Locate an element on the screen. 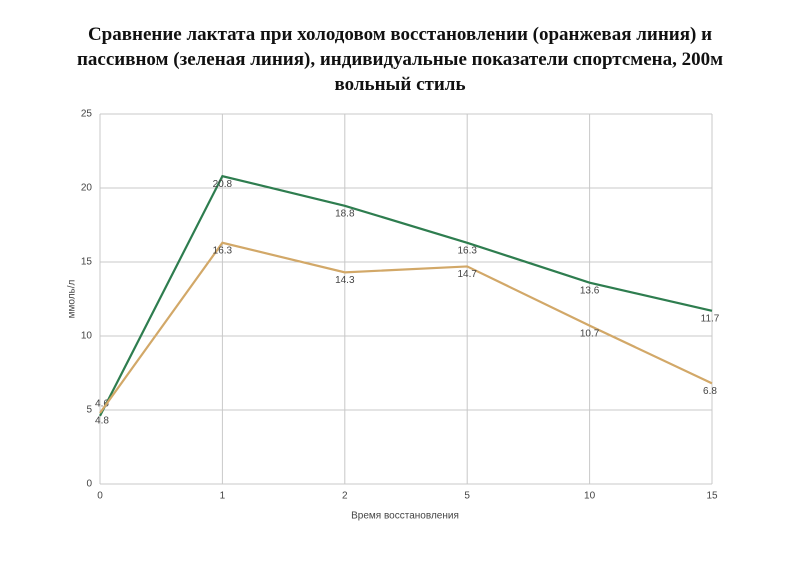 This screenshot has width=800, height=576. data-label: 20.8 is located at coordinates (223, 184).